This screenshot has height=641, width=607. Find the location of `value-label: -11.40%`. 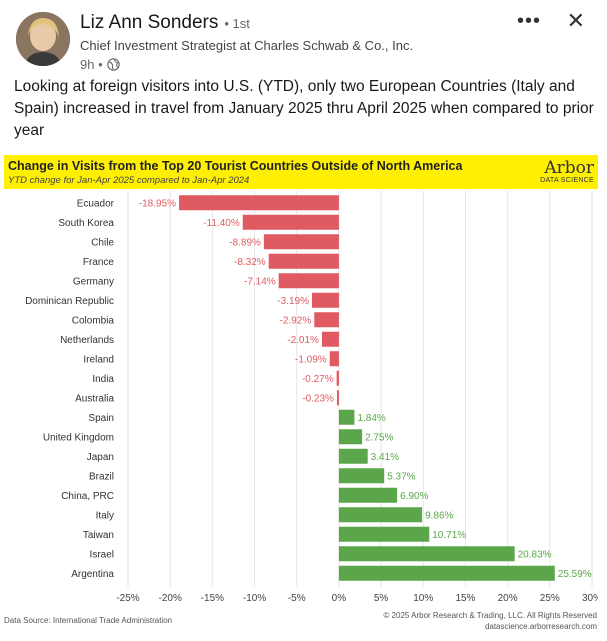

value-label: -11.40% is located at coordinates (221, 223).